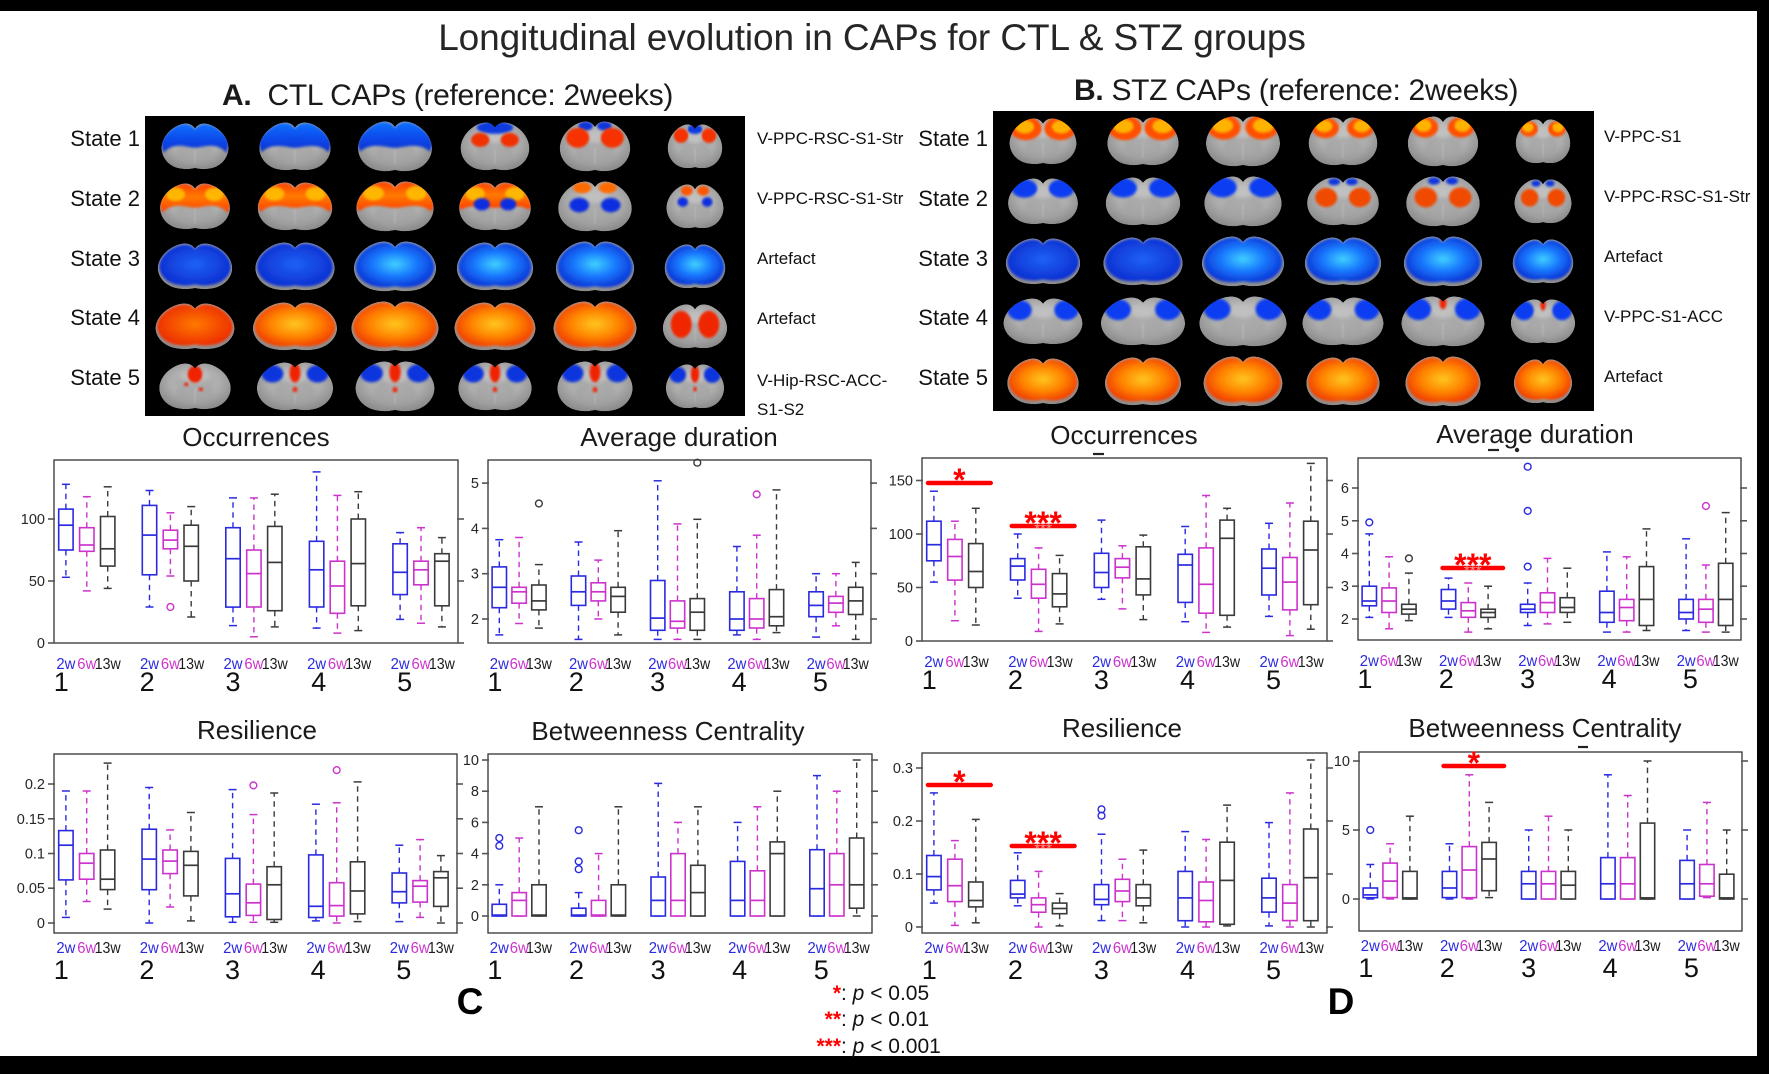  I want to click on svg-text: 10, so click(1342, 762).